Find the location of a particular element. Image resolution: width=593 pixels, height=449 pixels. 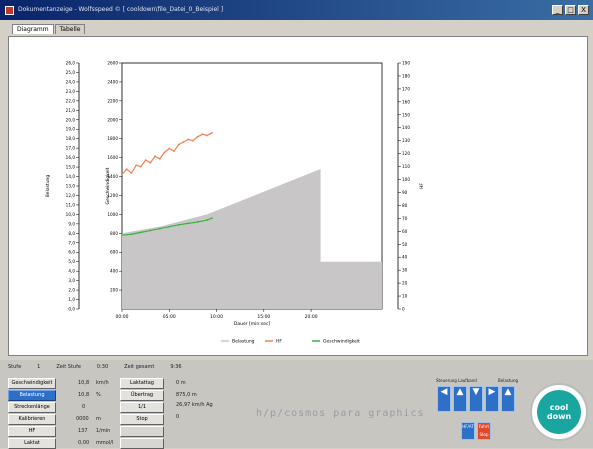

speed-left-button: ◀ is located at coordinates (444, 399).